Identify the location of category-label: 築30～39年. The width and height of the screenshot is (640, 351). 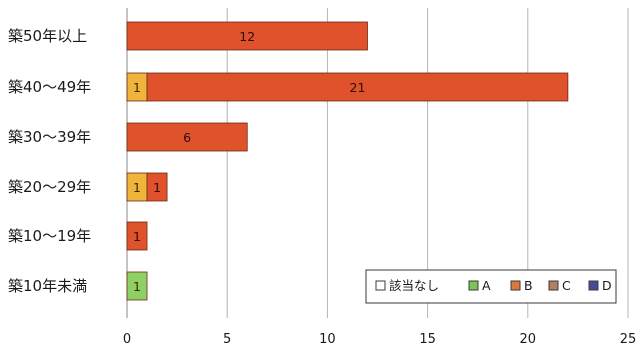
(49, 137).